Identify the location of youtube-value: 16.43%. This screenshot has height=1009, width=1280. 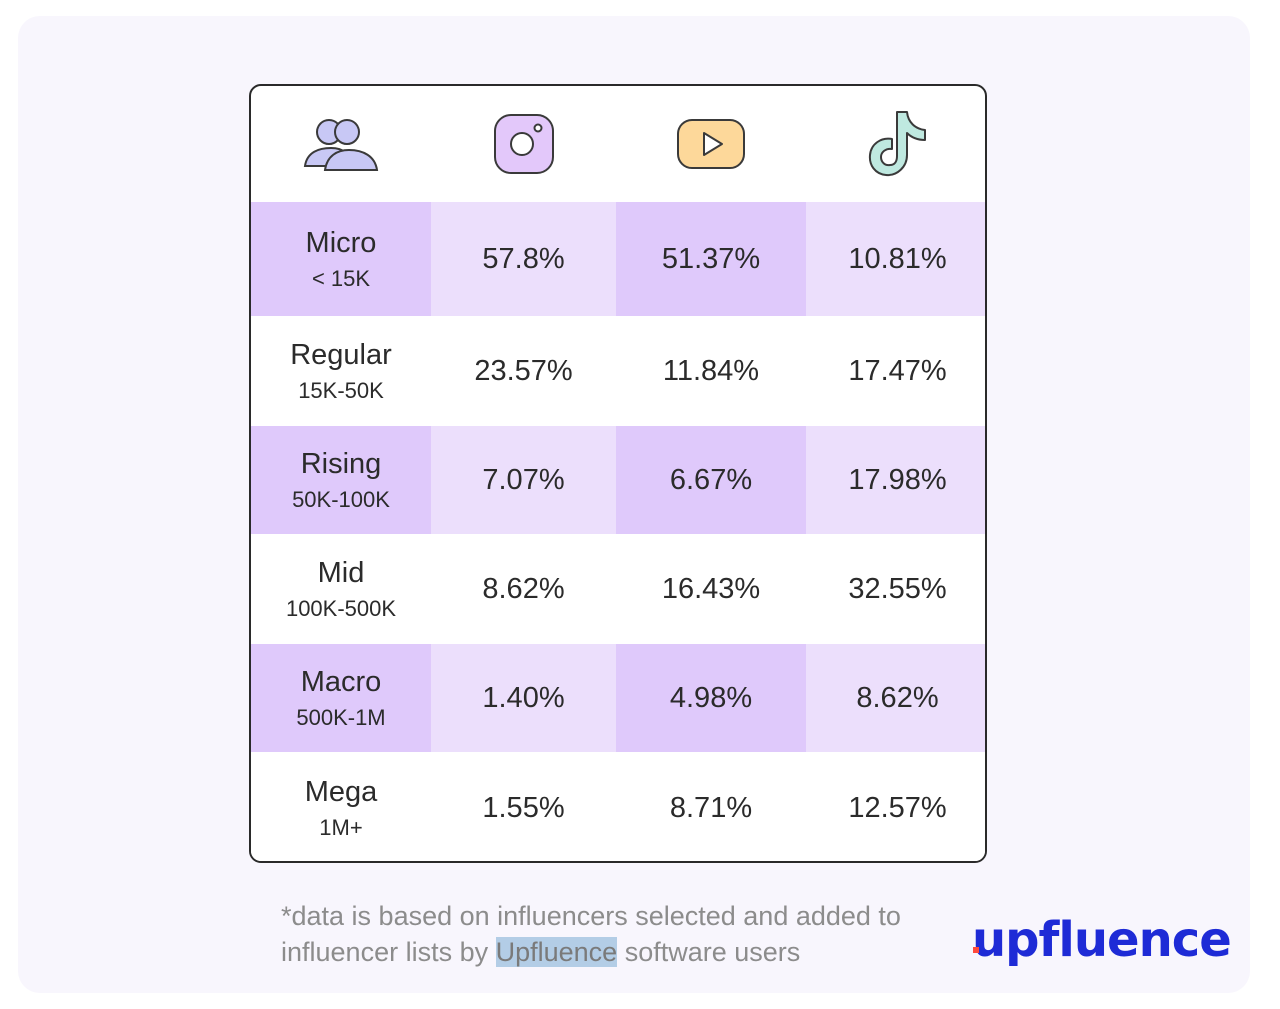
(711, 589).